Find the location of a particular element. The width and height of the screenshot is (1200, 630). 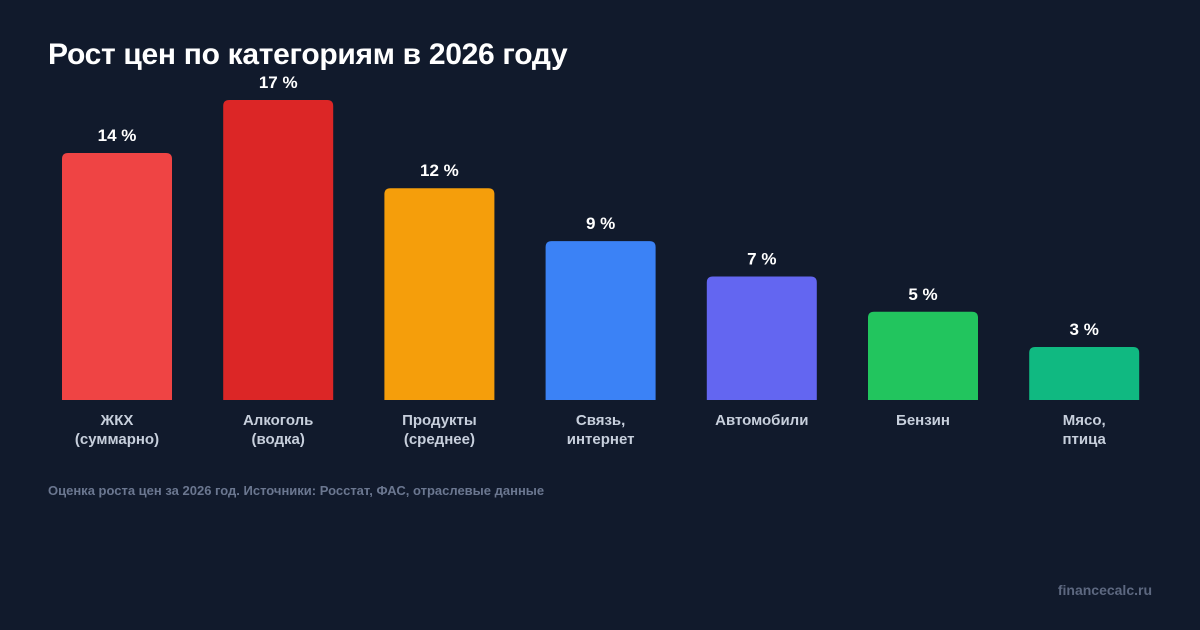

category-label-3-line-0: Связь, is located at coordinates (600, 420).